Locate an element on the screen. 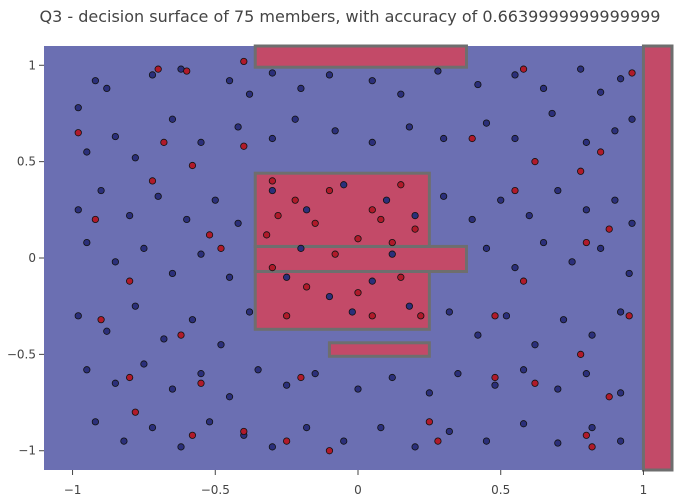 Image resolution: width=700 pixels, height=500 pixels. y-tick-label: 0.5 is located at coordinates (26, 162).